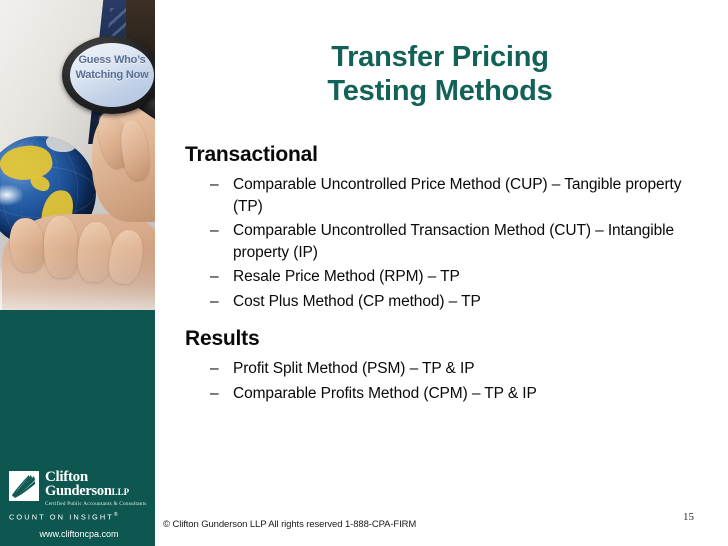 This screenshot has width=728, height=546. I want to click on brand-color-block, so click(77, 428).